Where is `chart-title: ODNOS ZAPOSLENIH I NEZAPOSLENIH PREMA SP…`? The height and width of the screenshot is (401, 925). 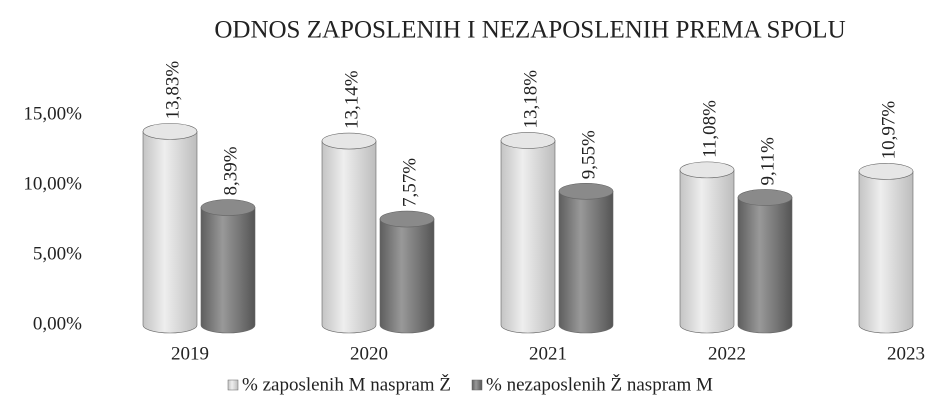 chart-title: ODNOS ZAPOSLENIH I NEZAPOSLENIH PREMA SP… is located at coordinates (529, 30).